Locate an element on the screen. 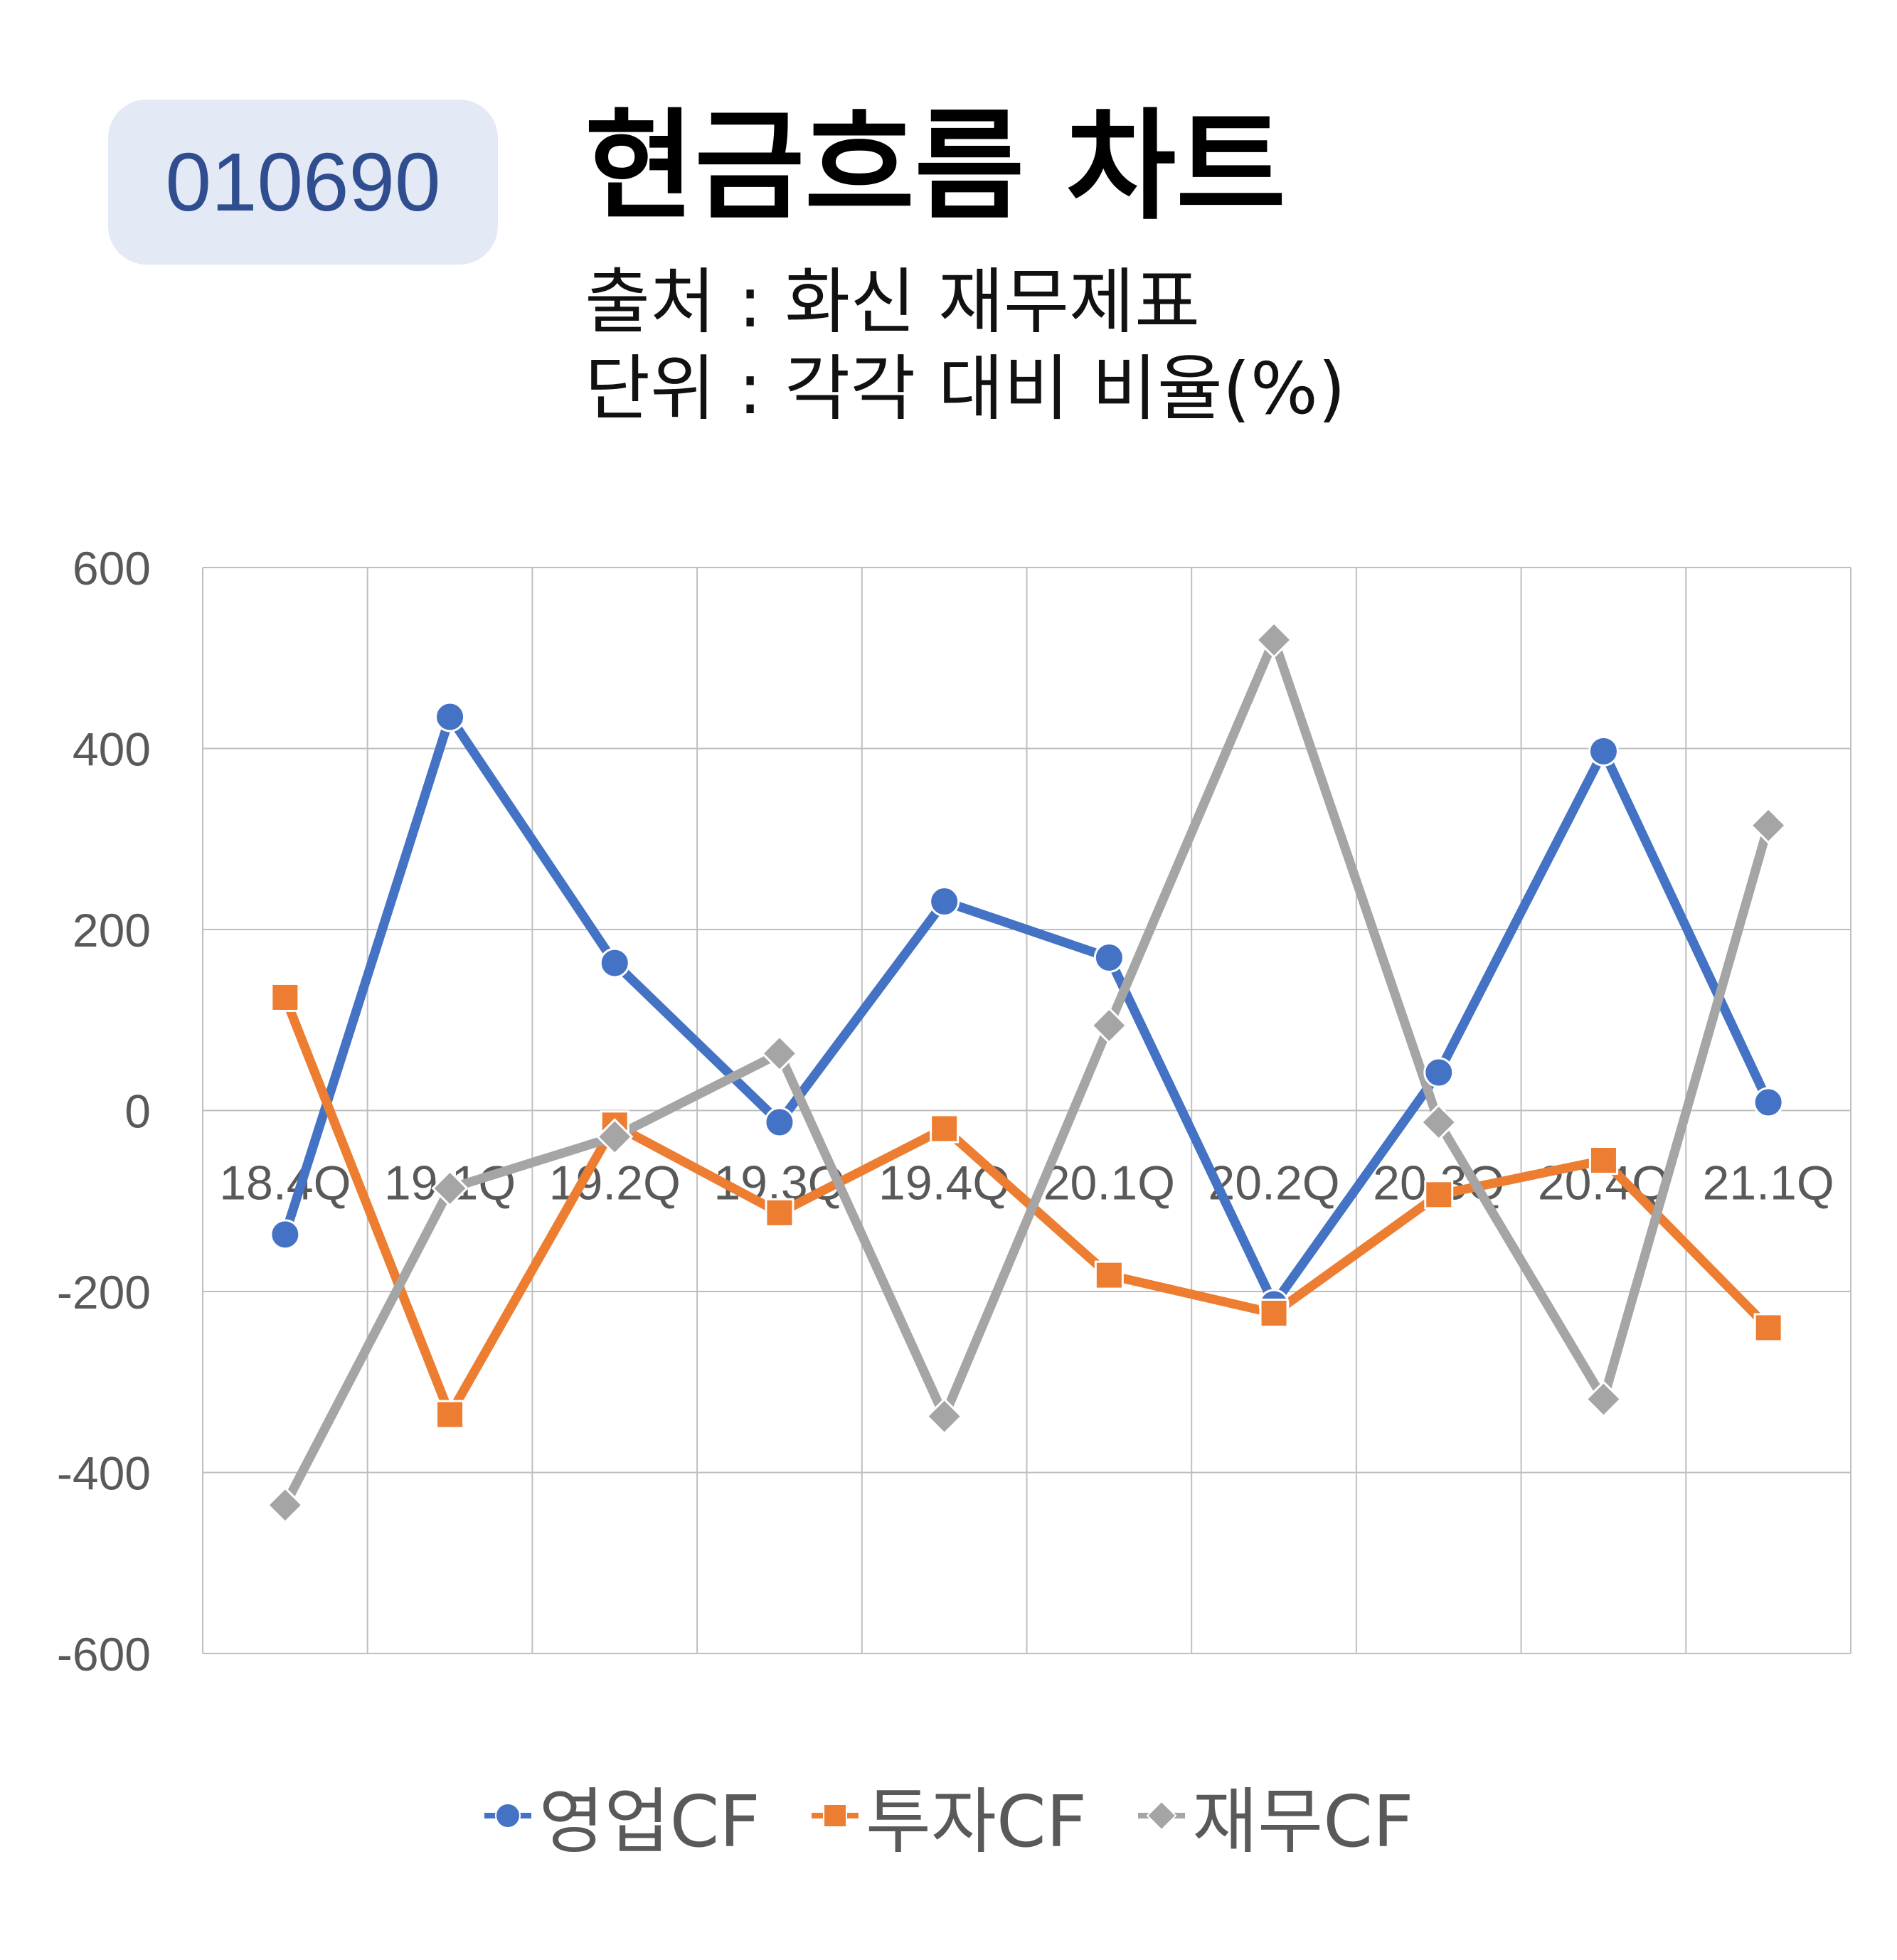 The height and width of the screenshot is (1960, 1897). legend-item: 재무CF is located at coordinates (1276, 1815).